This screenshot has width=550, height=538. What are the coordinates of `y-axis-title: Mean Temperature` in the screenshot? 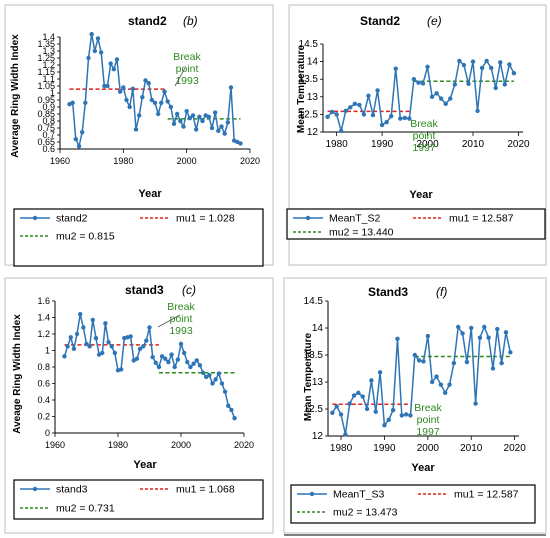 It's located at (308, 376).